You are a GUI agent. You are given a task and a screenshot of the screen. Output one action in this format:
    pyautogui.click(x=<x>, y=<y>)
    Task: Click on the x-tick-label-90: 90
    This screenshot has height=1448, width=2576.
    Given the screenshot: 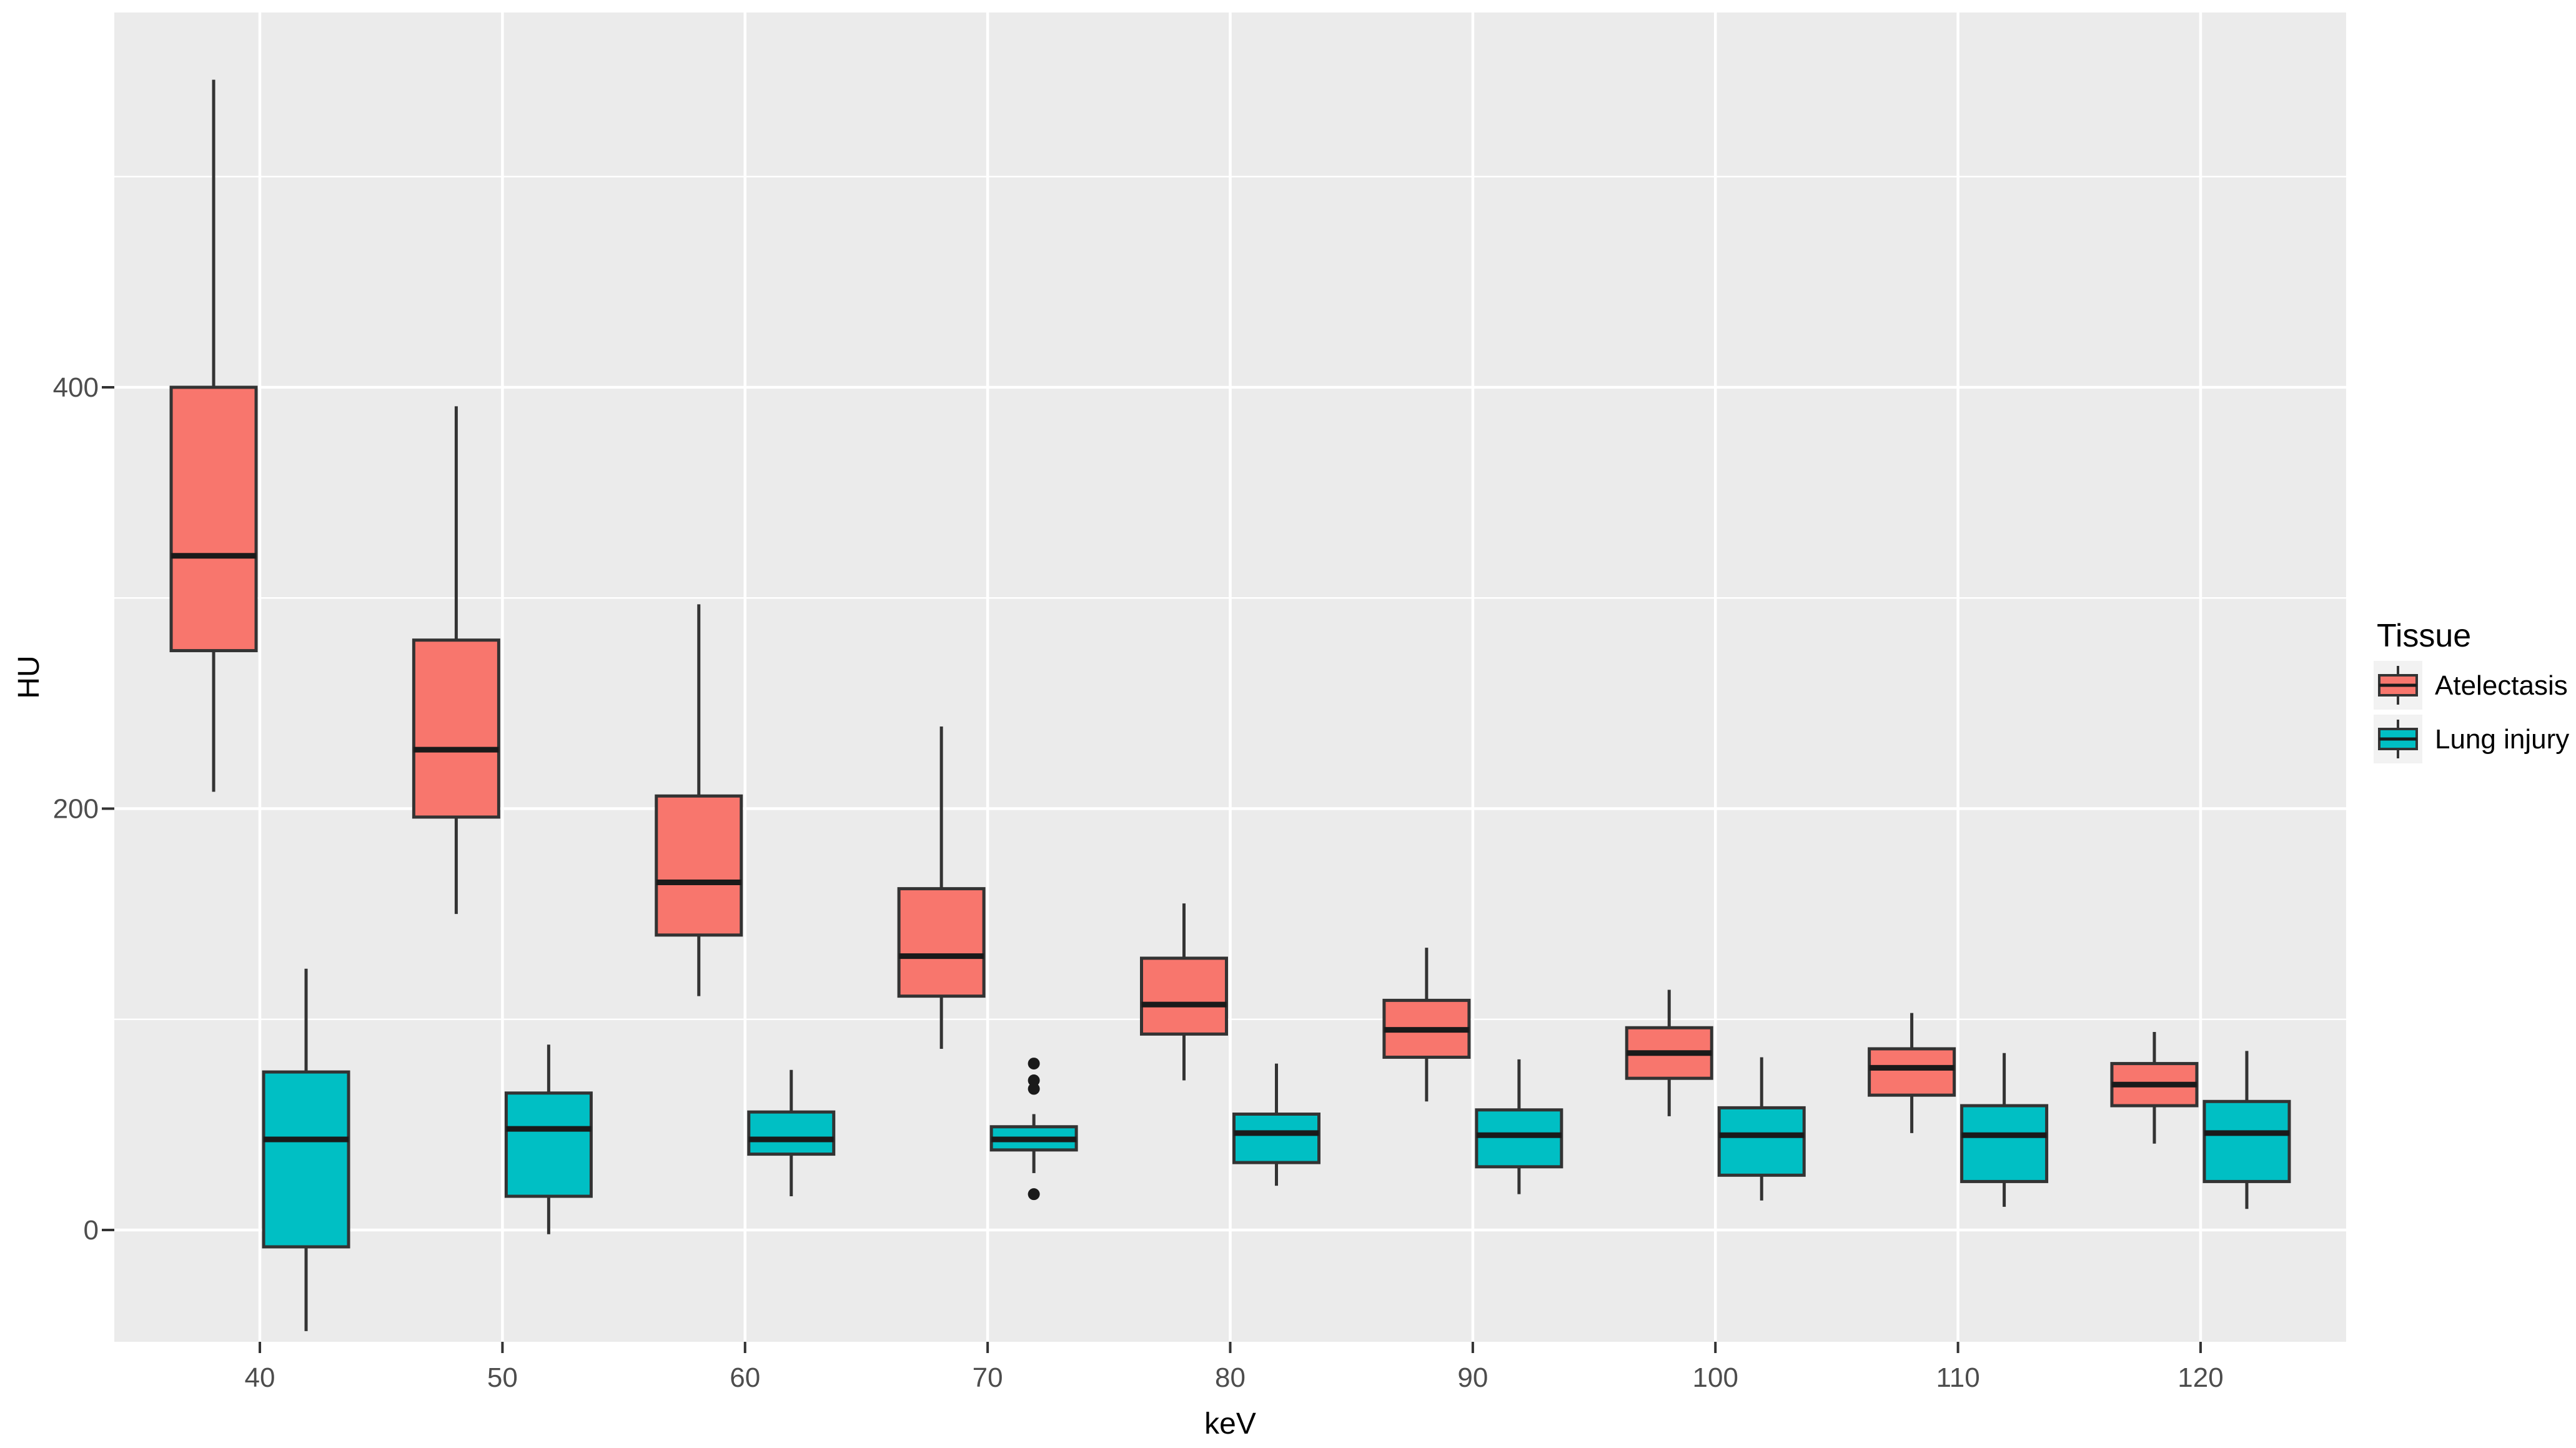 What is the action you would take?
    pyautogui.click(x=1472, y=1377)
    